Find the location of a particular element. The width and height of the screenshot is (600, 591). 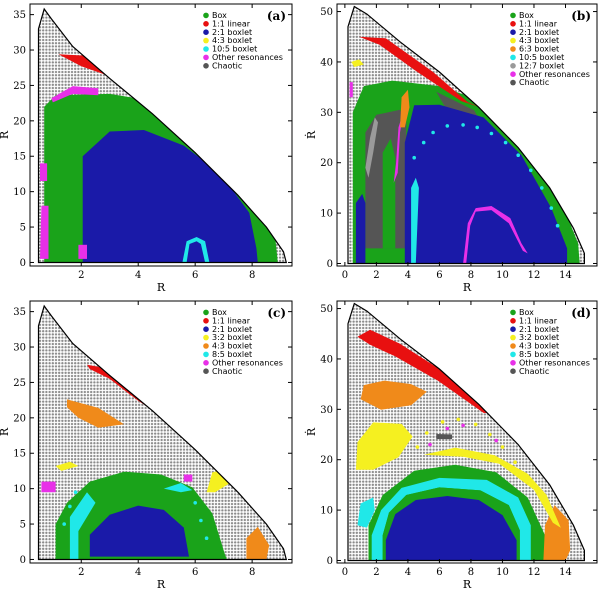

x-tick-label: 2 is located at coordinates (81, 572).